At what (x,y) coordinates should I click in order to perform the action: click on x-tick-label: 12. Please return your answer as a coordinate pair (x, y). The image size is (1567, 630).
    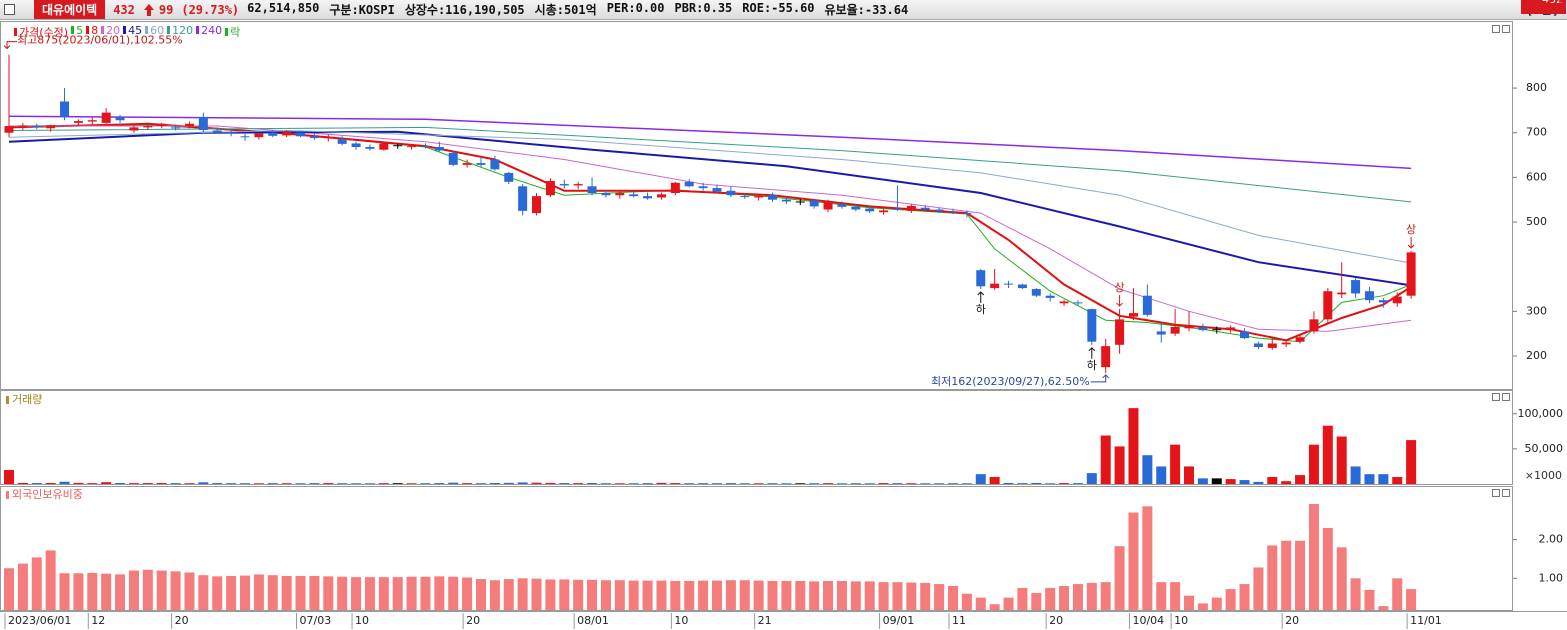
    Looking at the image, I should click on (98, 620).